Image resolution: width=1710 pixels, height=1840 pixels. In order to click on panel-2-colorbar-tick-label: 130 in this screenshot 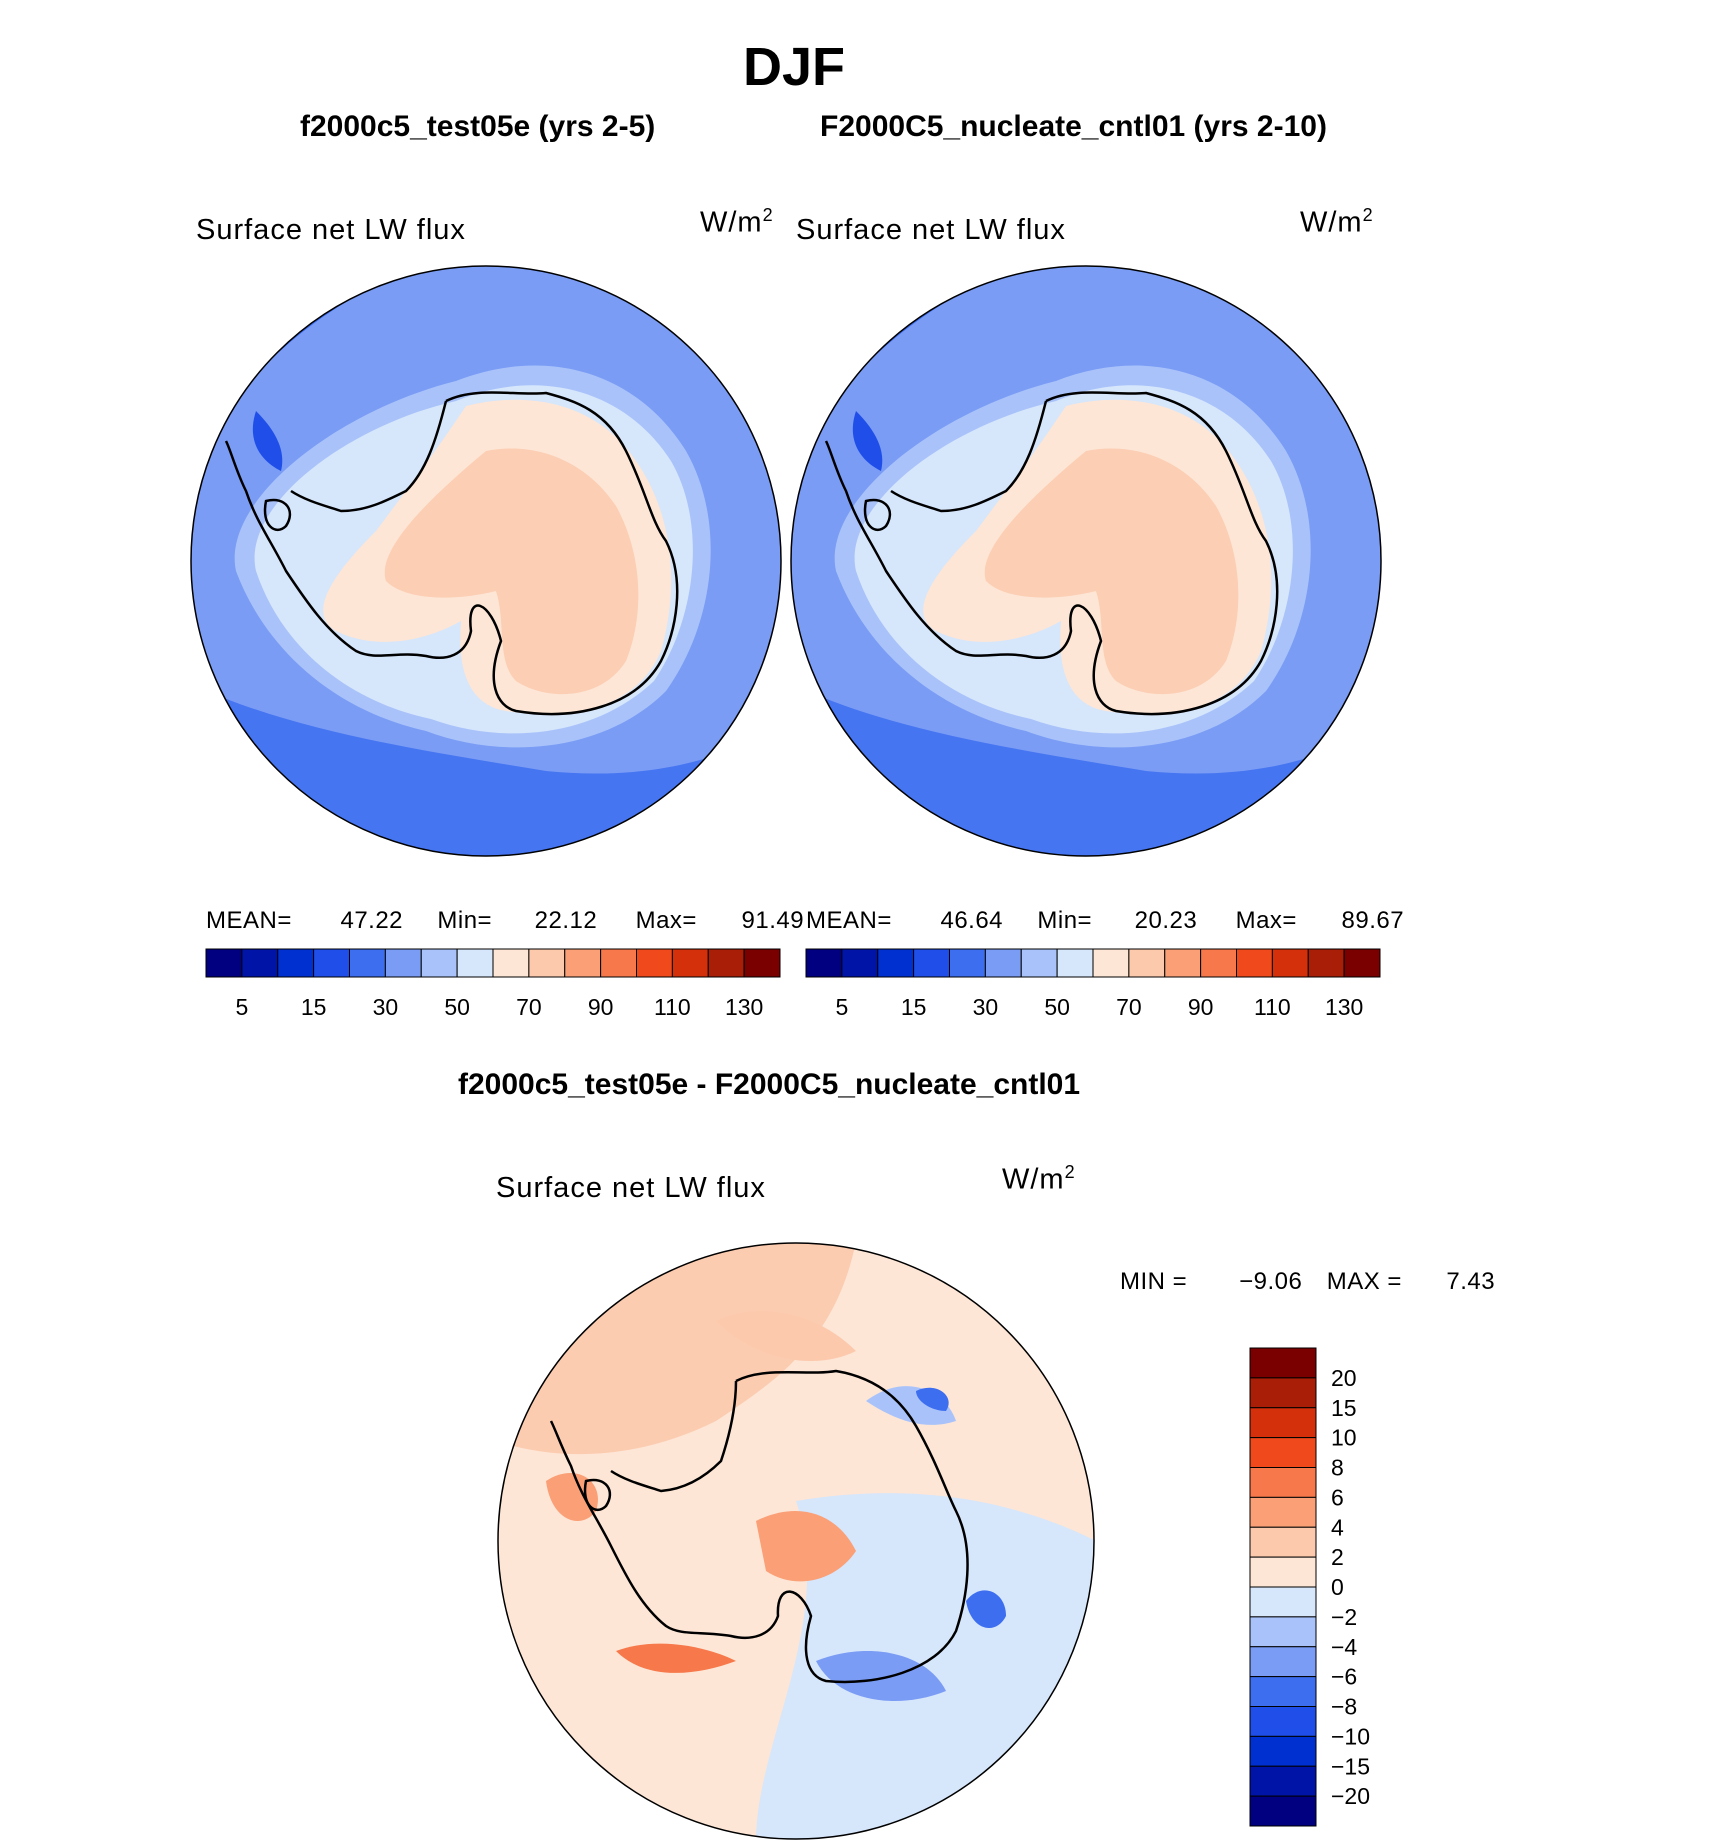, I will do `click(1344, 1007)`.